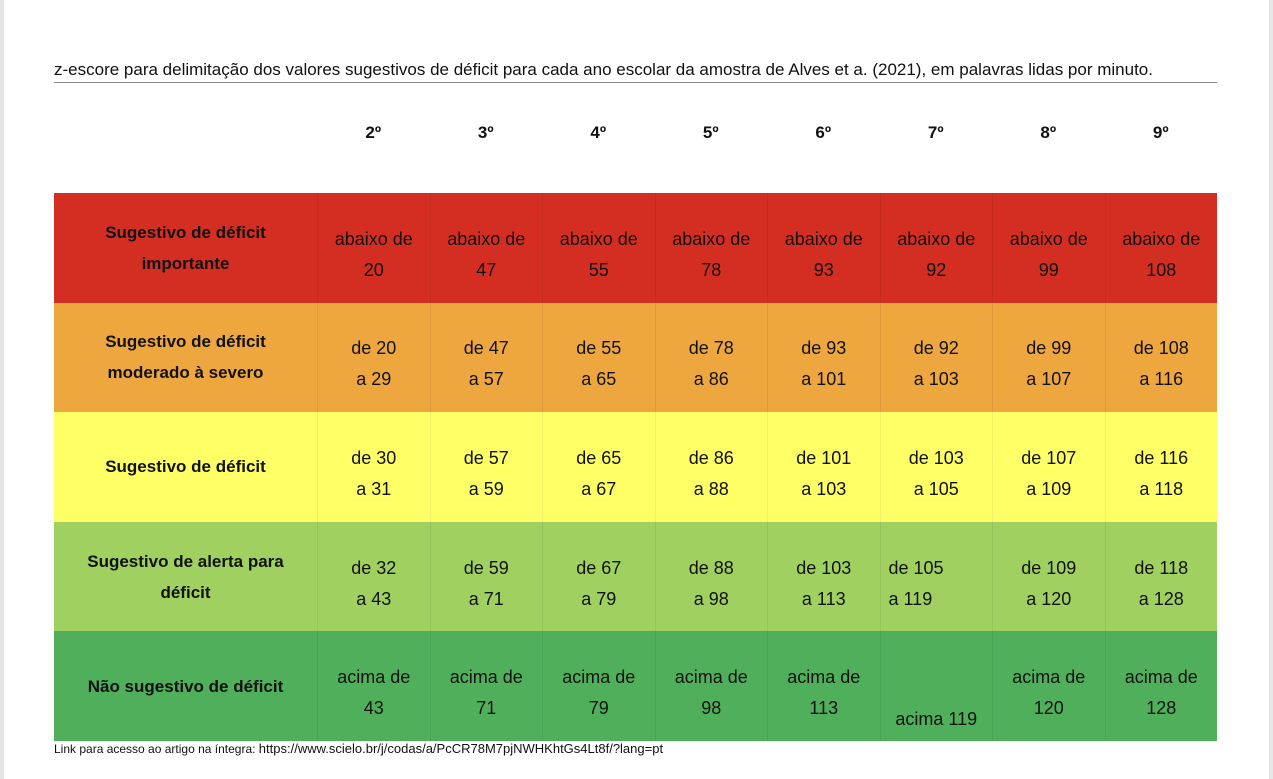 This screenshot has width=1273, height=779. I want to click on table-cell: de 47 a 57, so click(486, 357).